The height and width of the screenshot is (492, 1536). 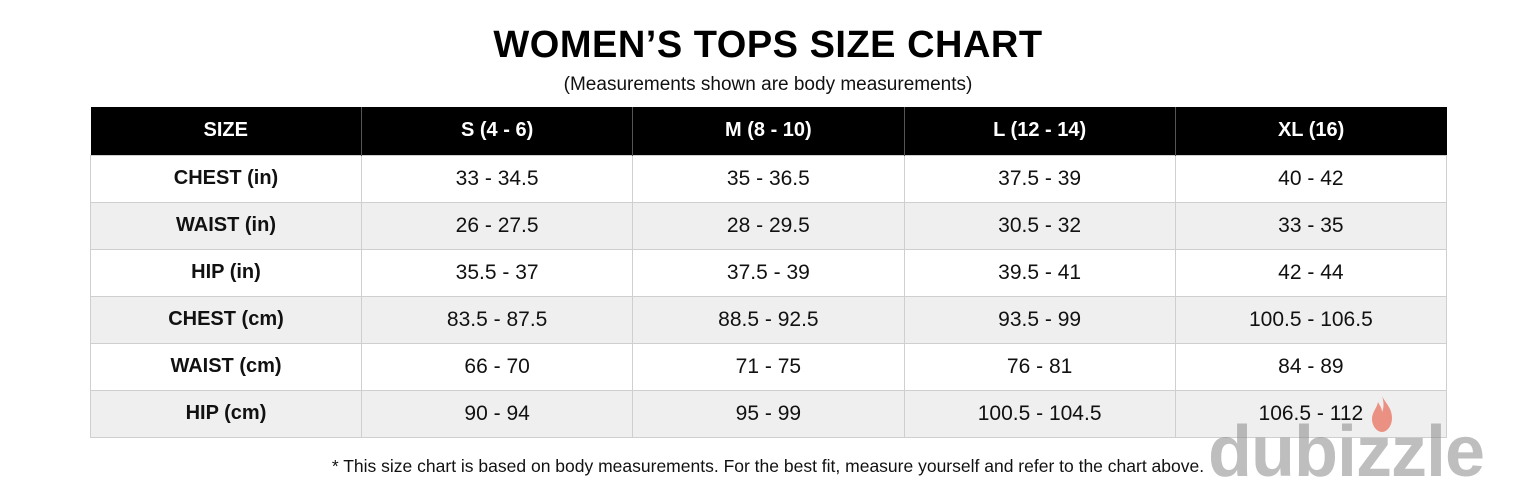 What do you see at coordinates (226, 319) in the screenshot?
I see `row-label: CHEST (cm)` at bounding box center [226, 319].